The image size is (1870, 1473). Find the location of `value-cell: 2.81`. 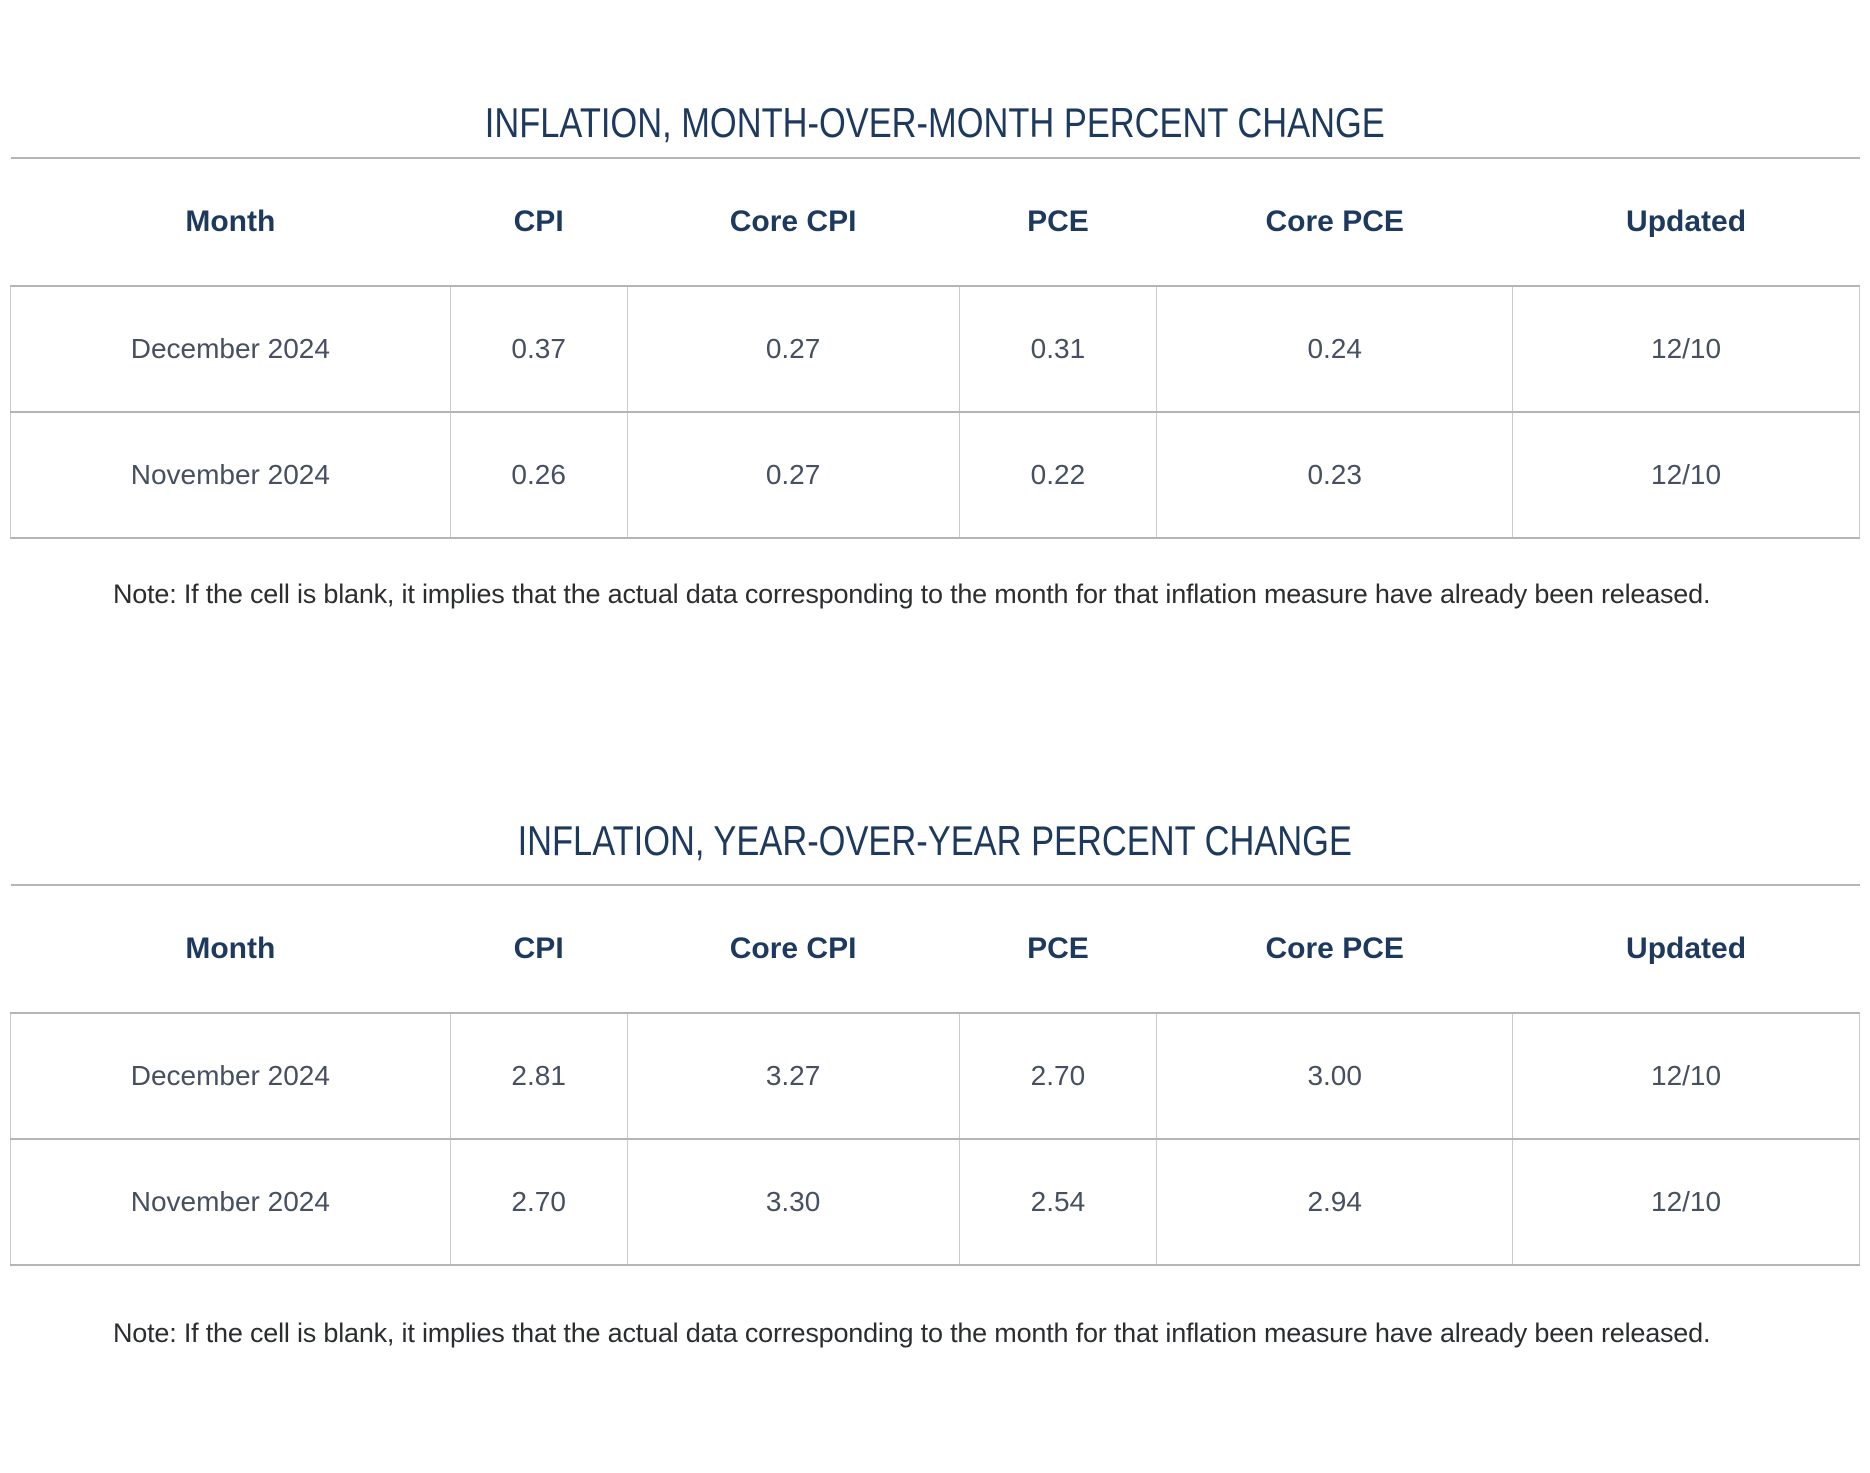

value-cell: 2.81 is located at coordinates (538, 1076).